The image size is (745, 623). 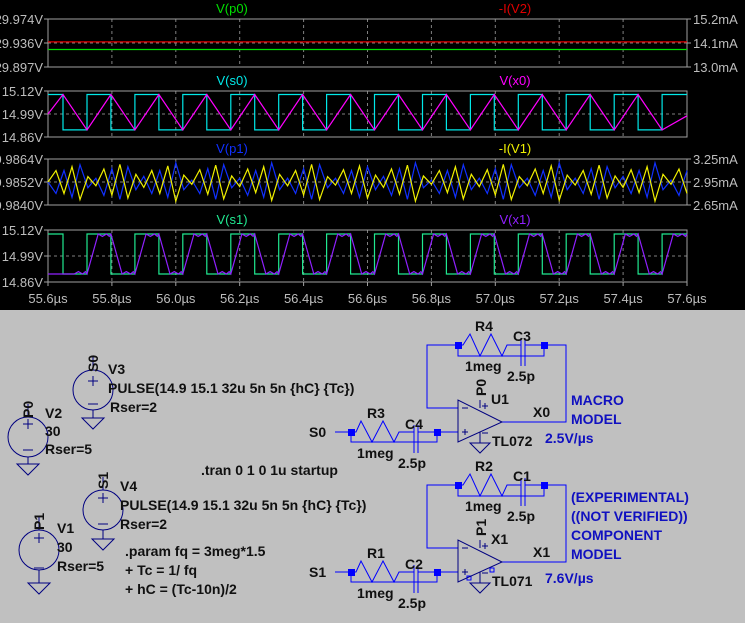 I want to click on v4-name: V4, so click(x=128, y=486).